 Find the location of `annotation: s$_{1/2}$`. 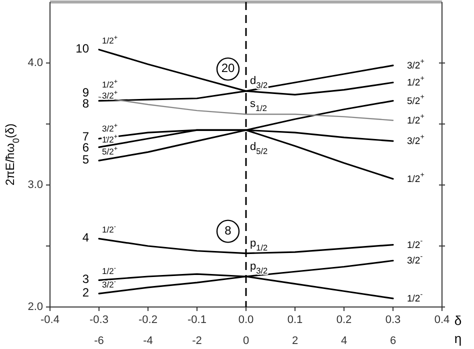

annotation: s$_{1/2}$ is located at coordinates (259, 105).